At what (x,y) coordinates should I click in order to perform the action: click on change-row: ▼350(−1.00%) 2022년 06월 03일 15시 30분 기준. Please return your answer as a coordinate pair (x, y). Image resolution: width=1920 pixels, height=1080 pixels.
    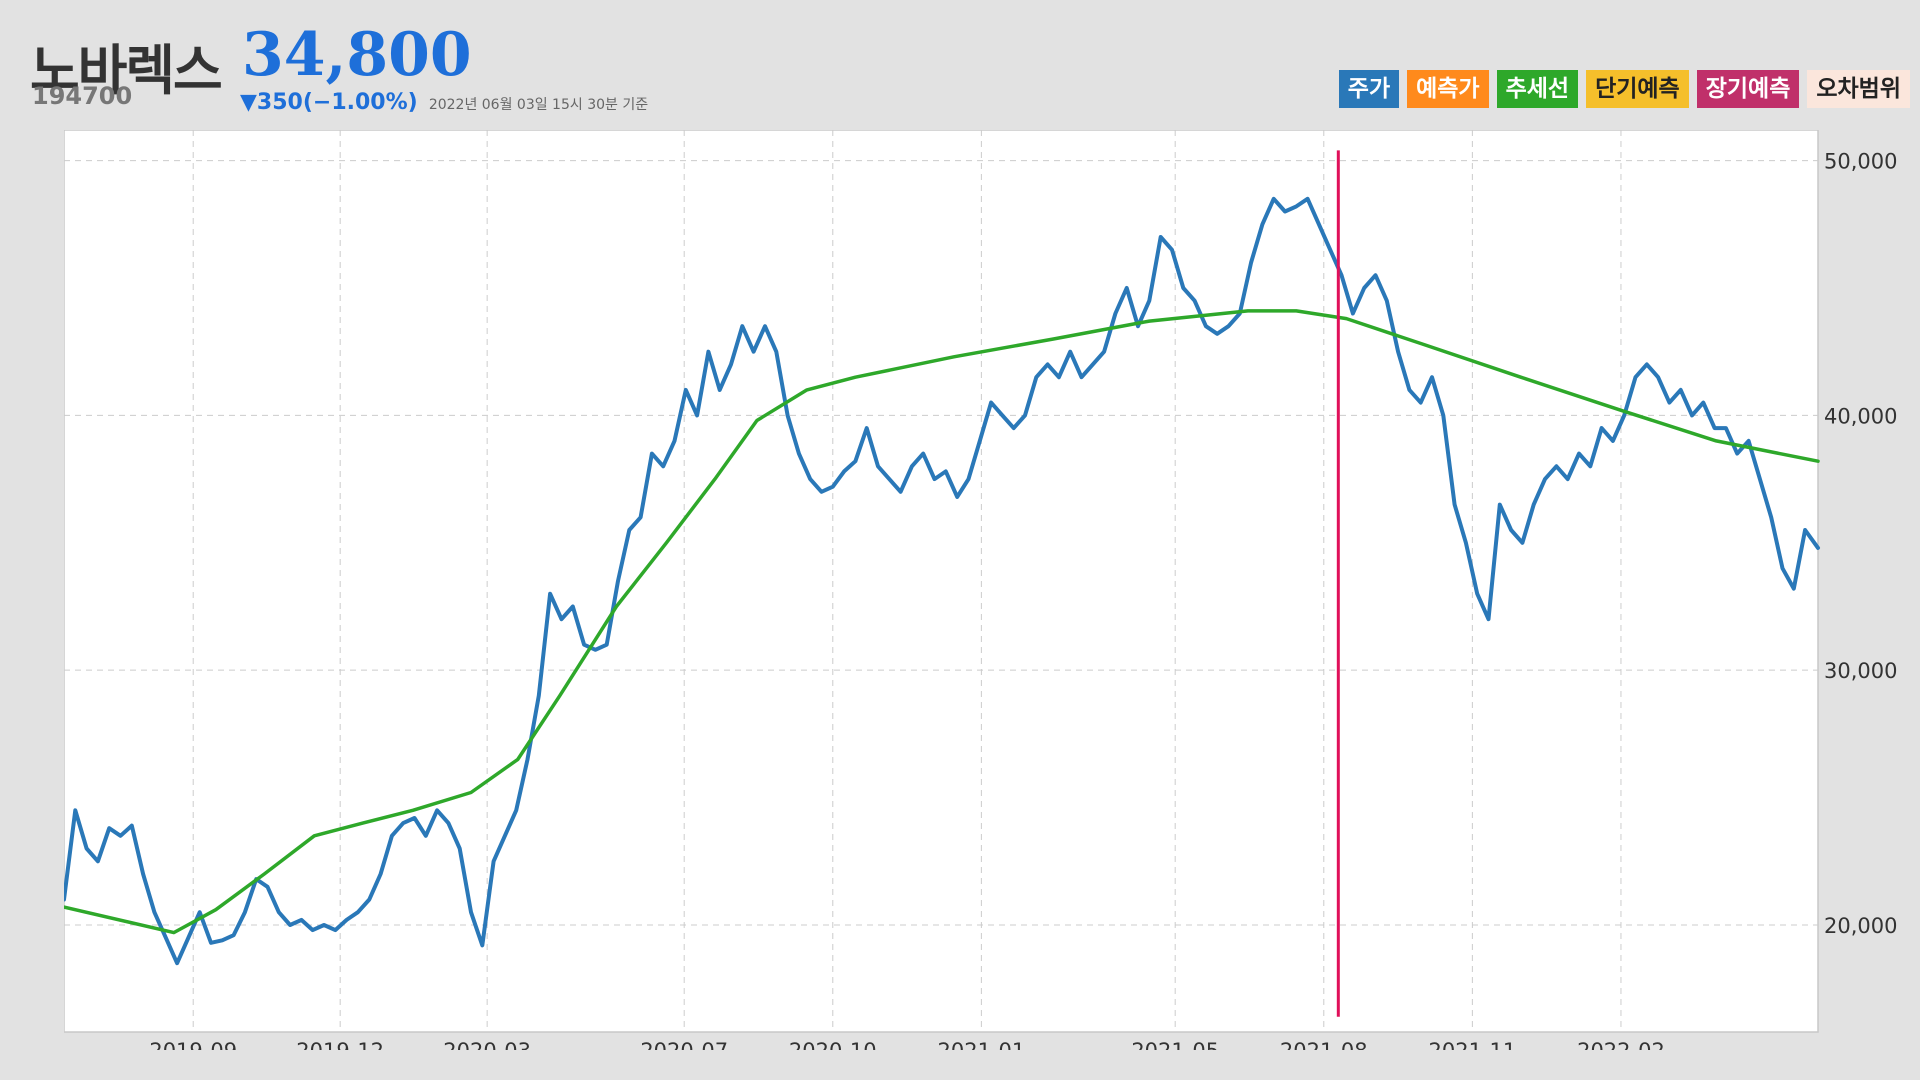
    Looking at the image, I should click on (444, 102).